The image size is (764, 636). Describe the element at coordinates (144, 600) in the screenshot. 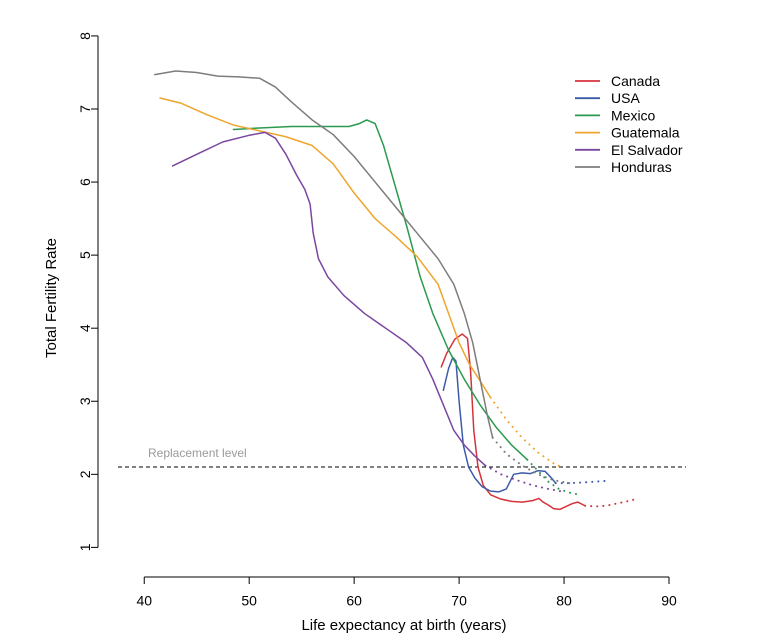

I see `x-tick-label: 40` at that location.